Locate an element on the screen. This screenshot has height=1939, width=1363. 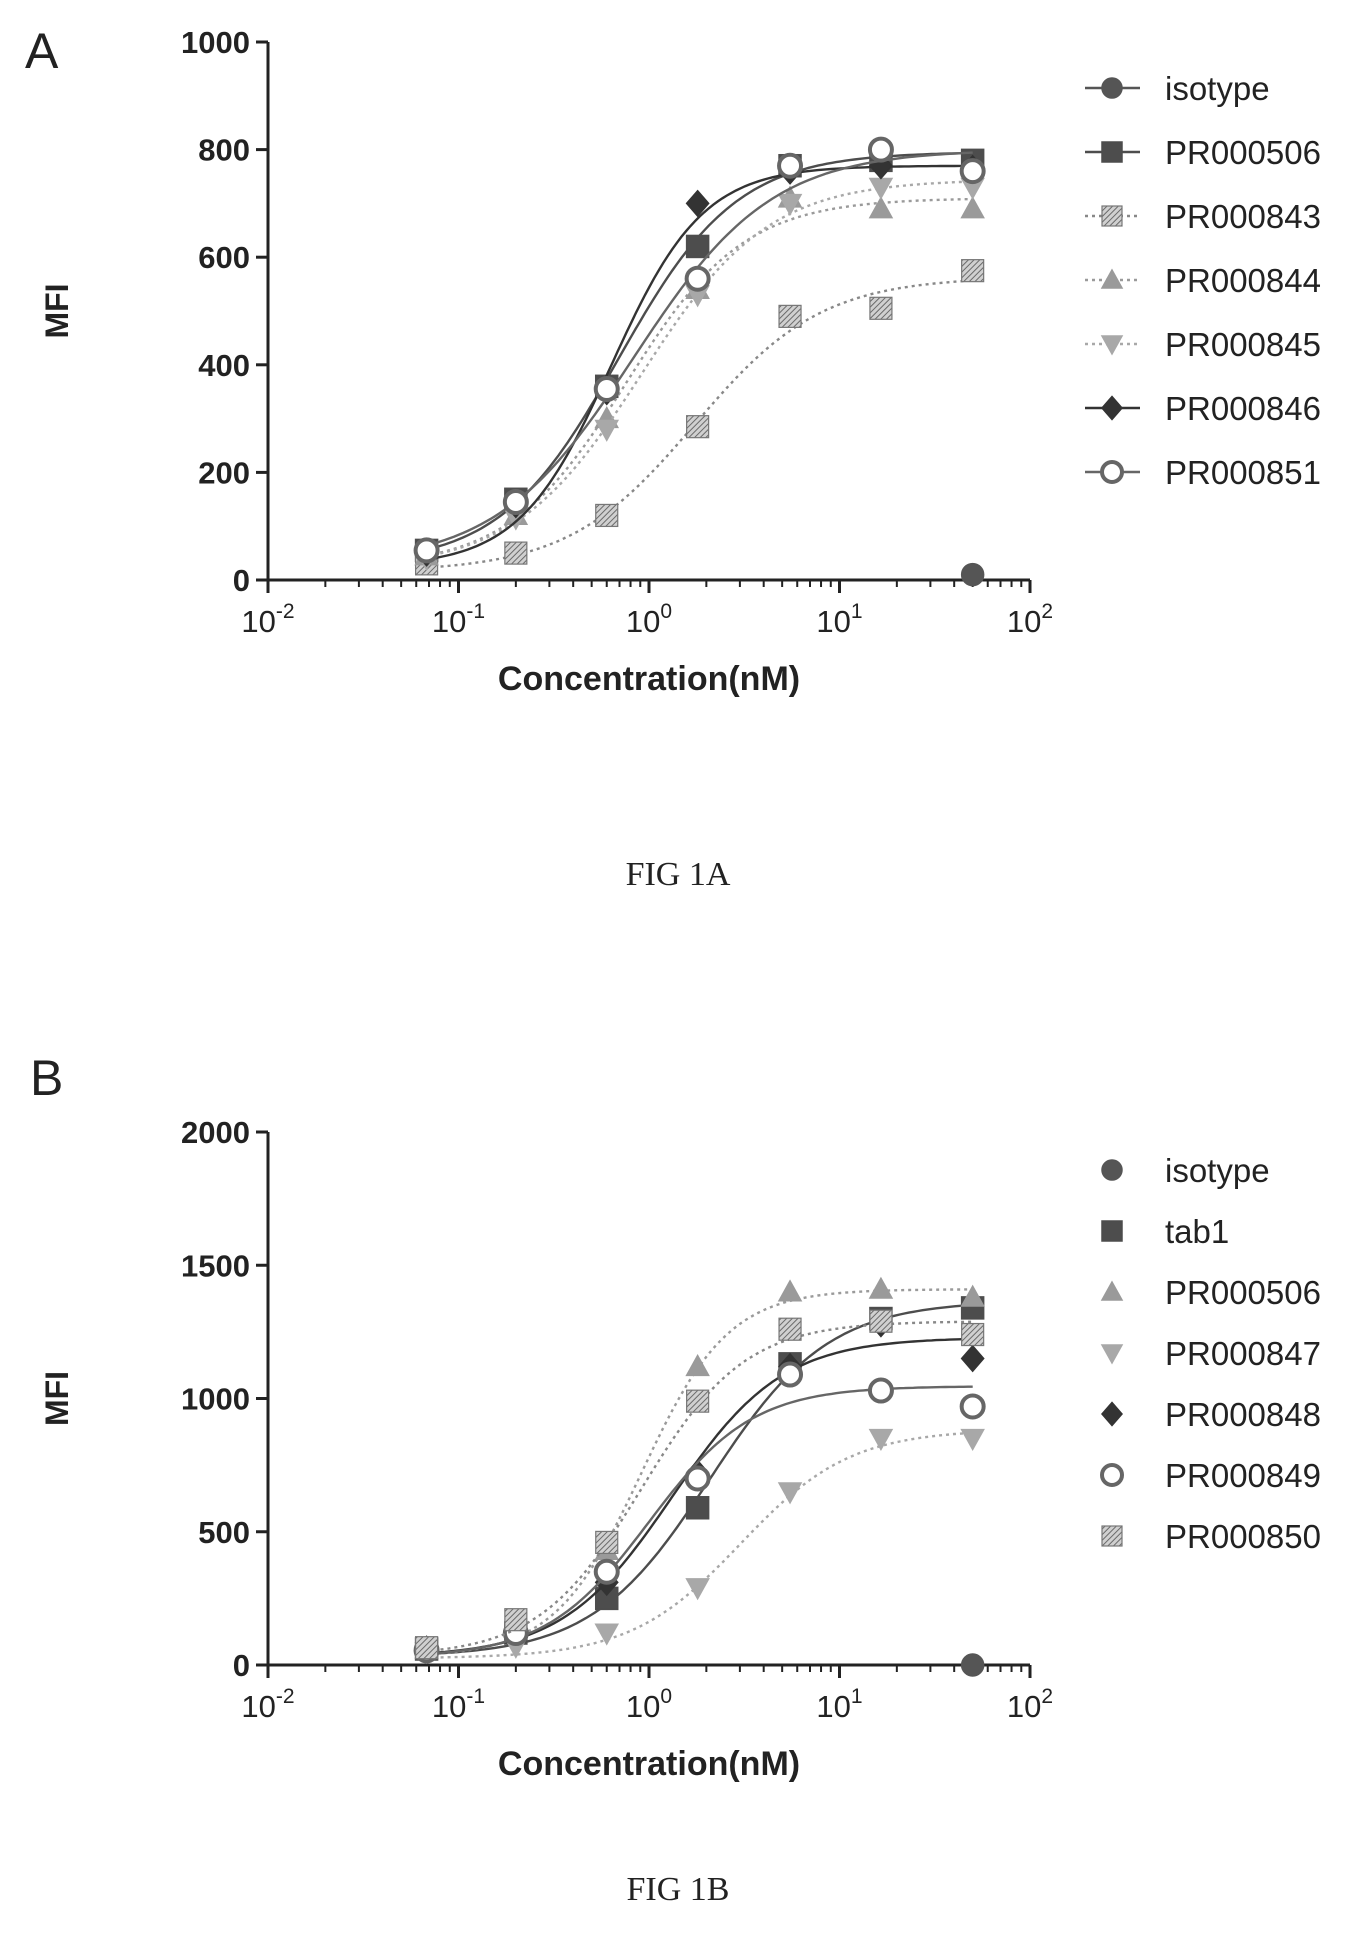
legend-label: PR000506 is located at coordinates (1243, 1292).